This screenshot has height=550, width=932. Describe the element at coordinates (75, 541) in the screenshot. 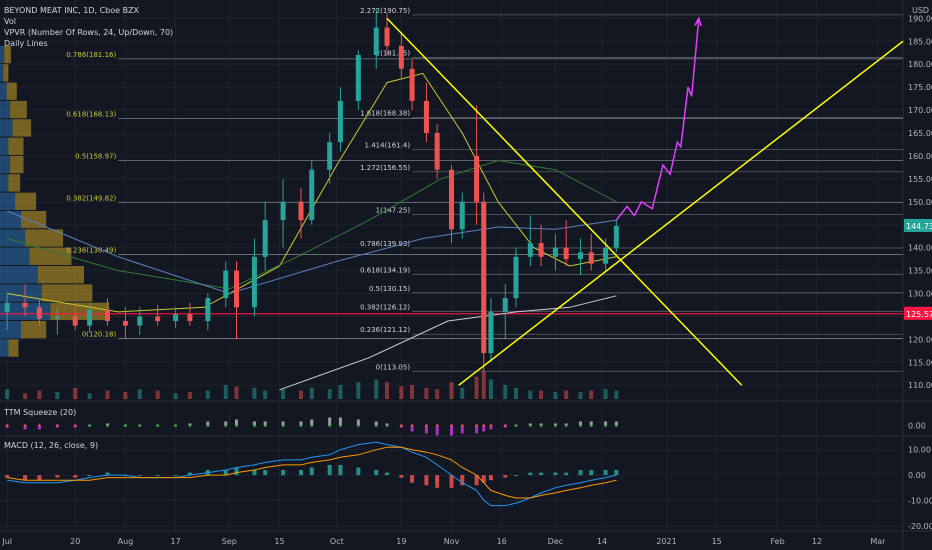

I see `time-tick-label: 20` at that location.